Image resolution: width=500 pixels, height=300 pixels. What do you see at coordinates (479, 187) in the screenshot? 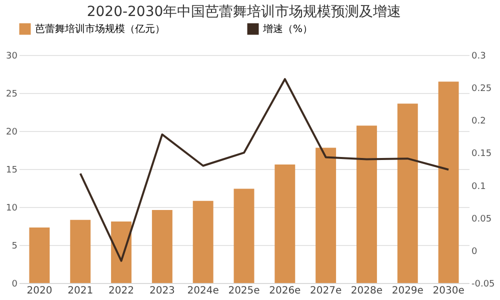
I see `y2-tick-label: 0.1` at bounding box center [479, 187].